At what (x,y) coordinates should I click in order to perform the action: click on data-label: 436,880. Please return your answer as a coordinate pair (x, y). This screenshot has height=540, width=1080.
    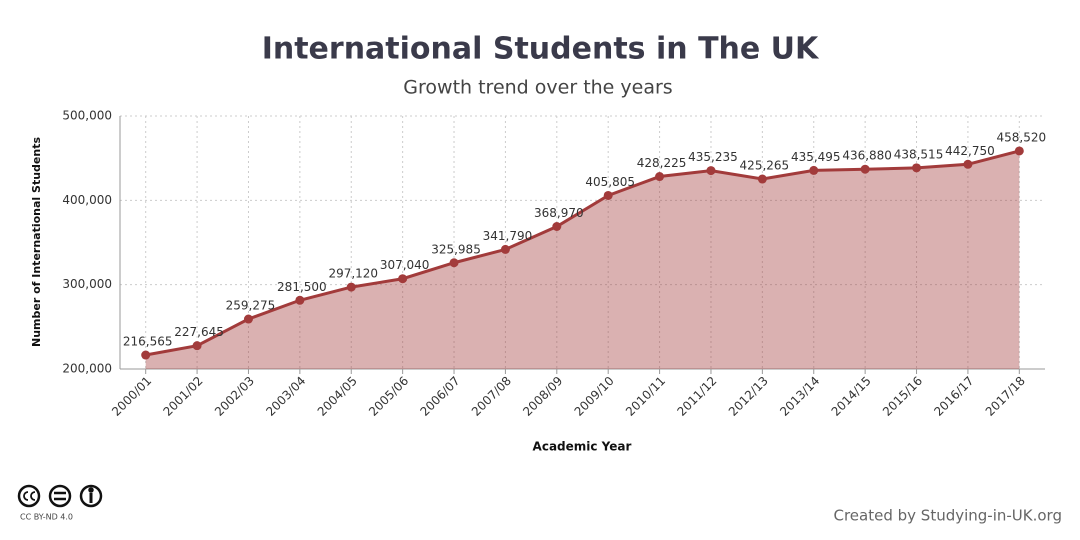
    Looking at the image, I should click on (867, 156).